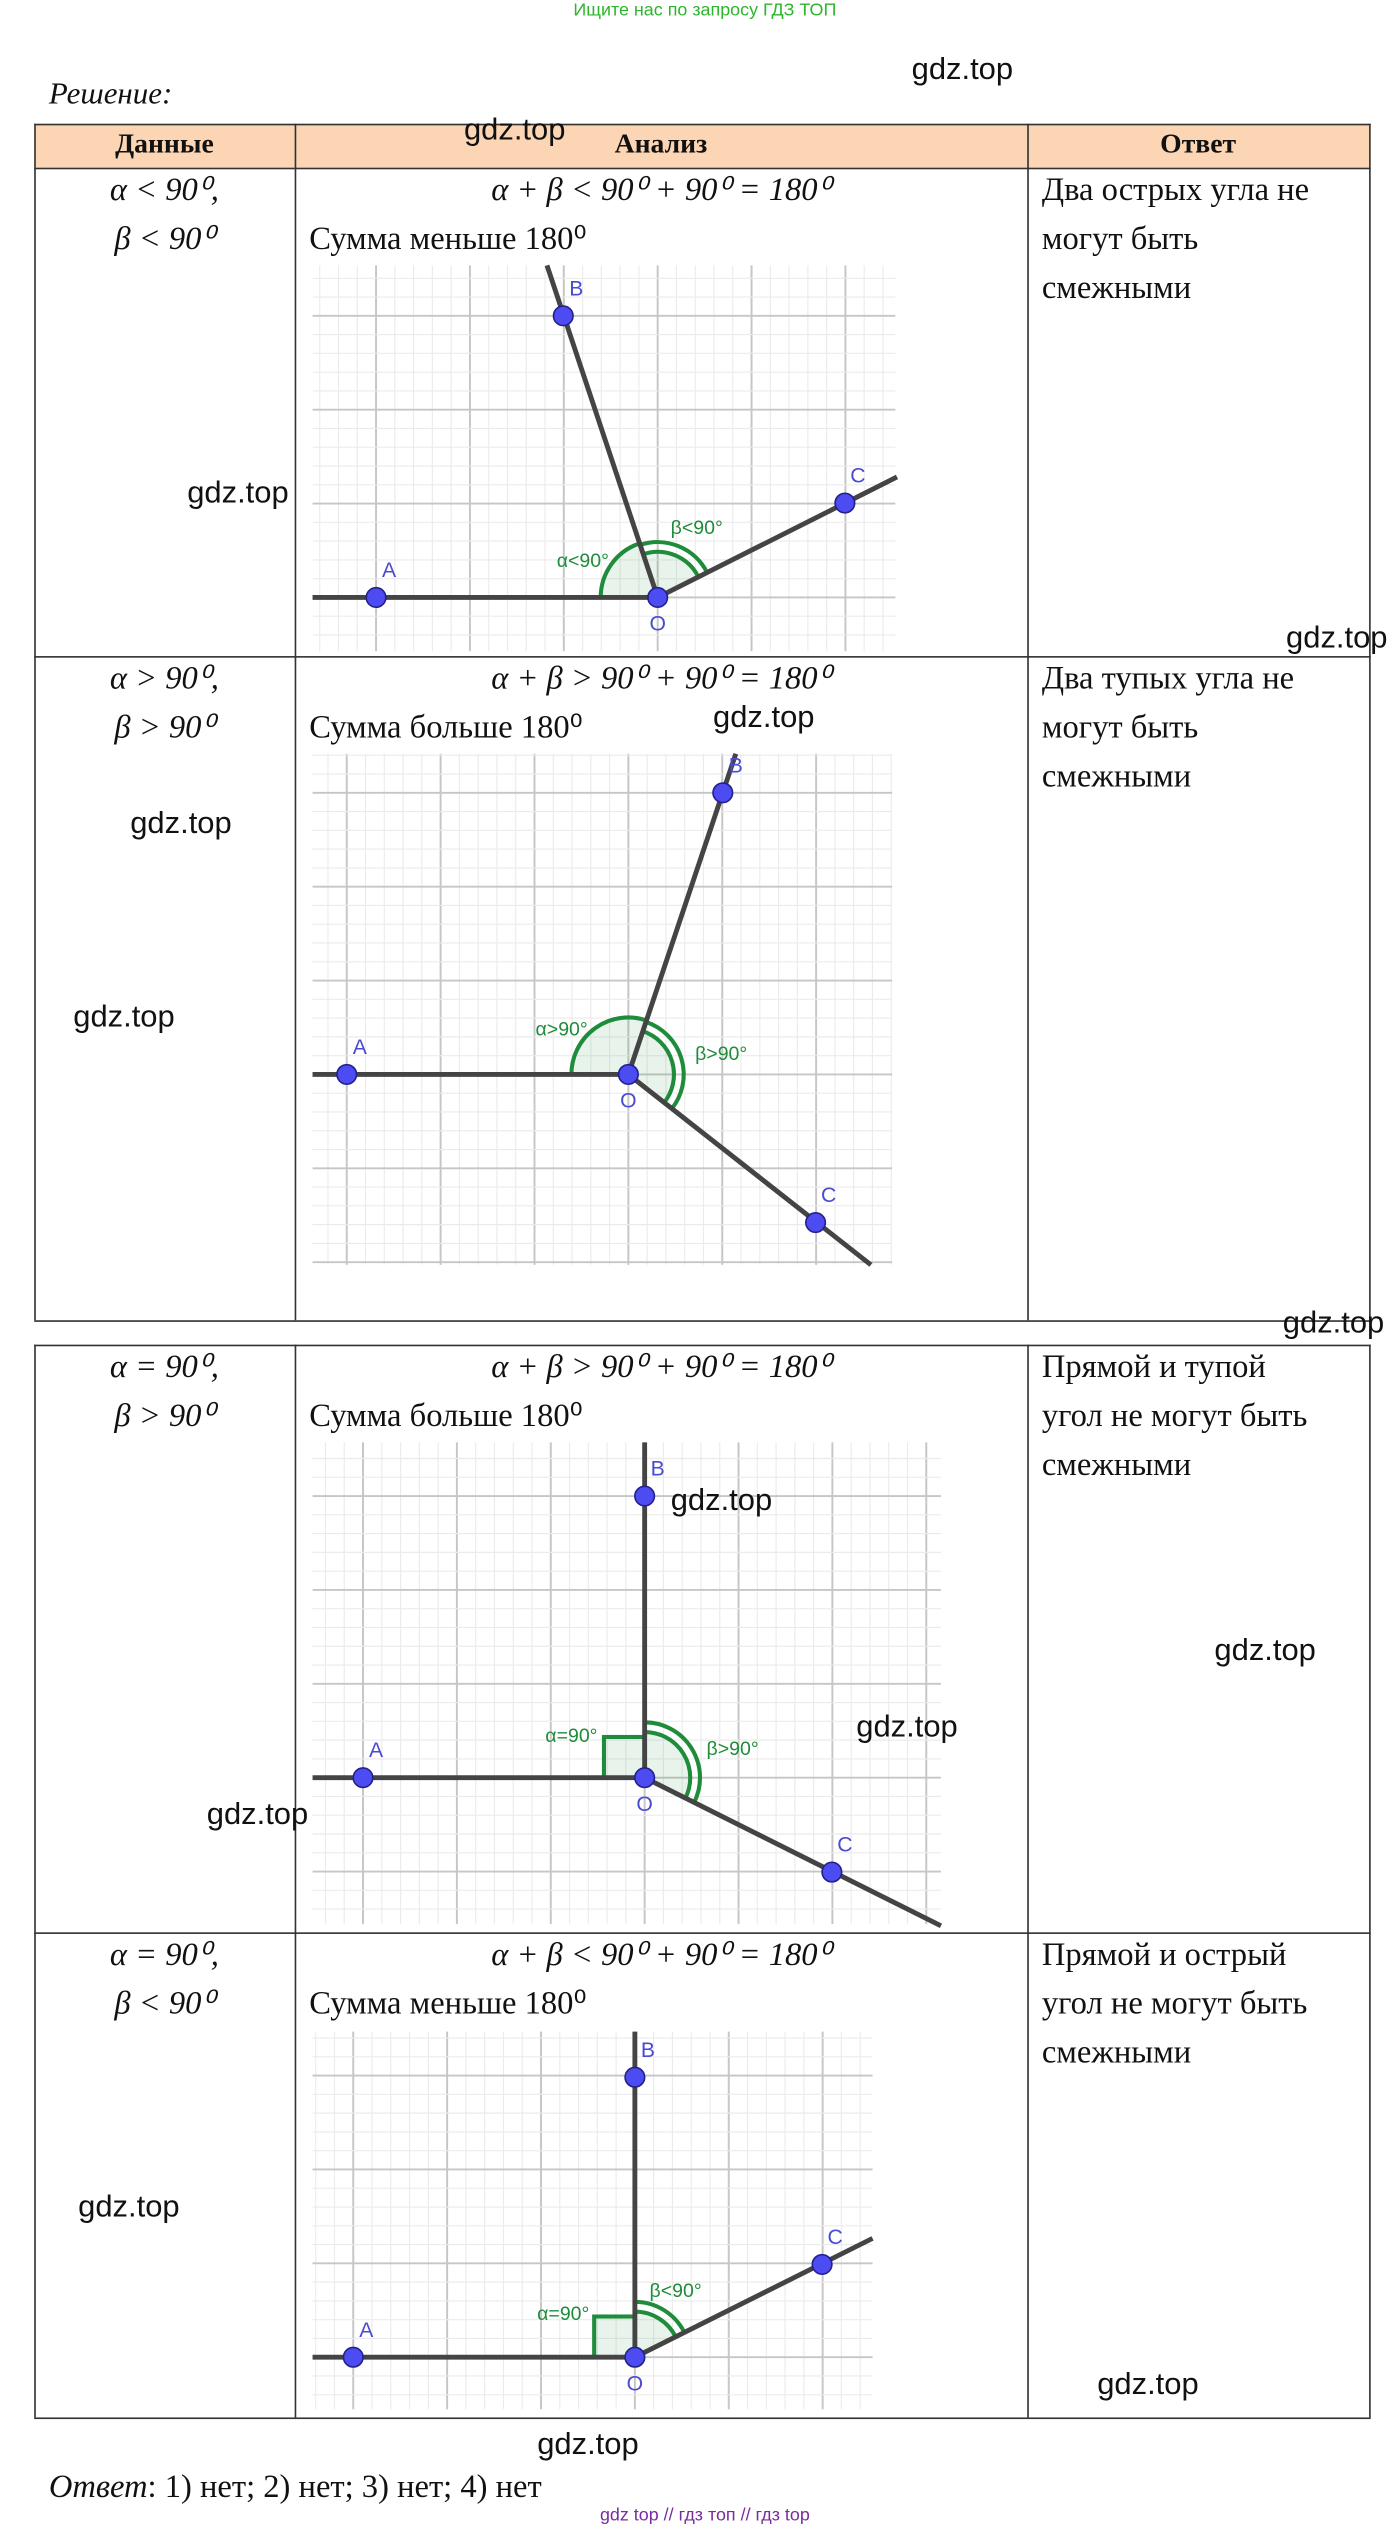 The width and height of the screenshot is (1400, 2532). I want to click on header-bg, so click(702, 145).